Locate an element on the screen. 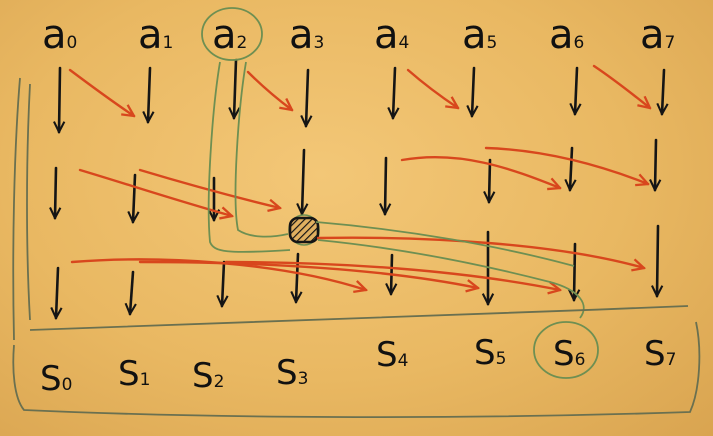 The width and height of the screenshot is (713, 436). output-label: S6 is located at coordinates (569, 354).